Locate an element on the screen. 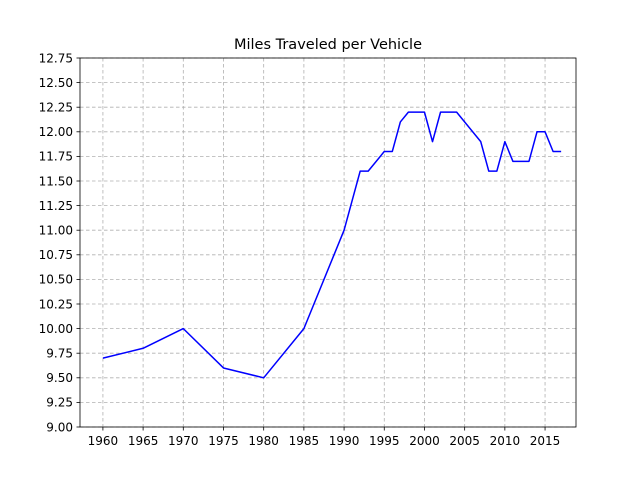 This screenshot has height=480, width=640. y-tick-label: 12.75 is located at coordinates (56, 58).